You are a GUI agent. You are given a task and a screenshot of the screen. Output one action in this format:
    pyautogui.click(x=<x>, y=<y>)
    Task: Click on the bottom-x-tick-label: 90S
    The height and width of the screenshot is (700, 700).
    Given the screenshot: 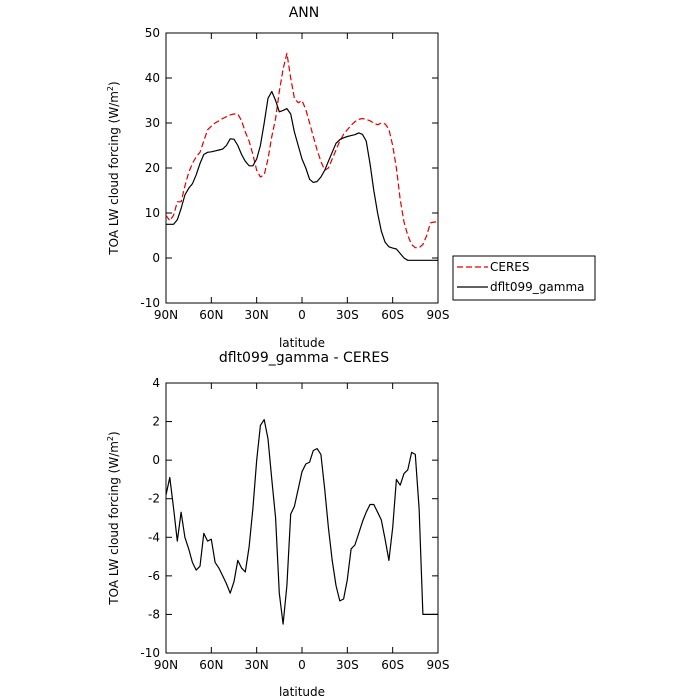 What is the action you would take?
    pyautogui.click(x=438, y=665)
    